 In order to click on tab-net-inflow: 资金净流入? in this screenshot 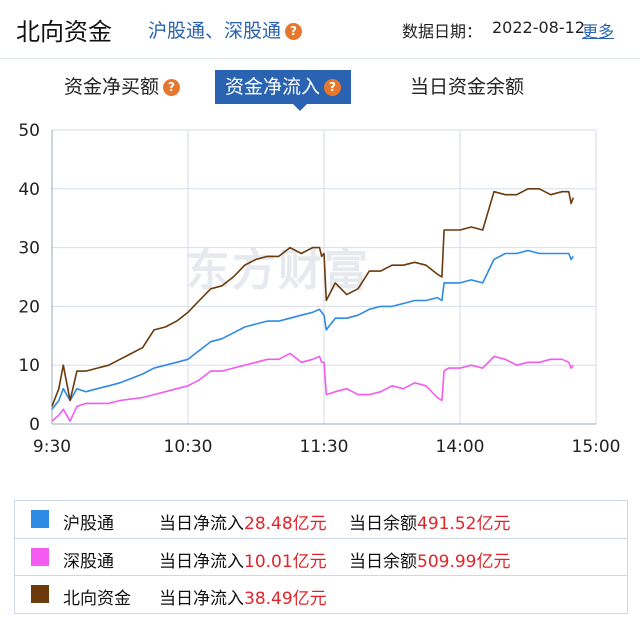, I will do `click(283, 87)`.